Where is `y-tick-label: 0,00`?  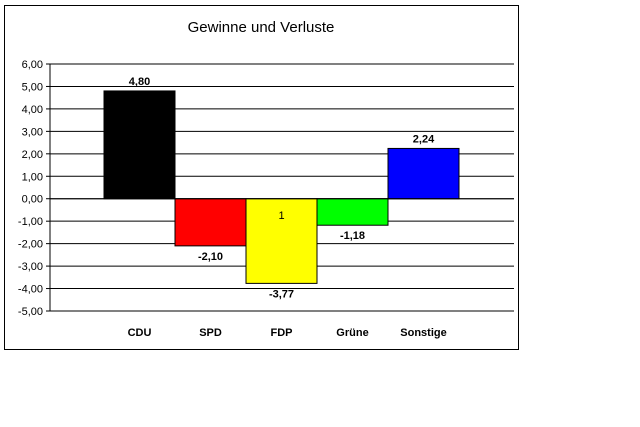
y-tick-label: 0,00 is located at coordinates (32, 200).